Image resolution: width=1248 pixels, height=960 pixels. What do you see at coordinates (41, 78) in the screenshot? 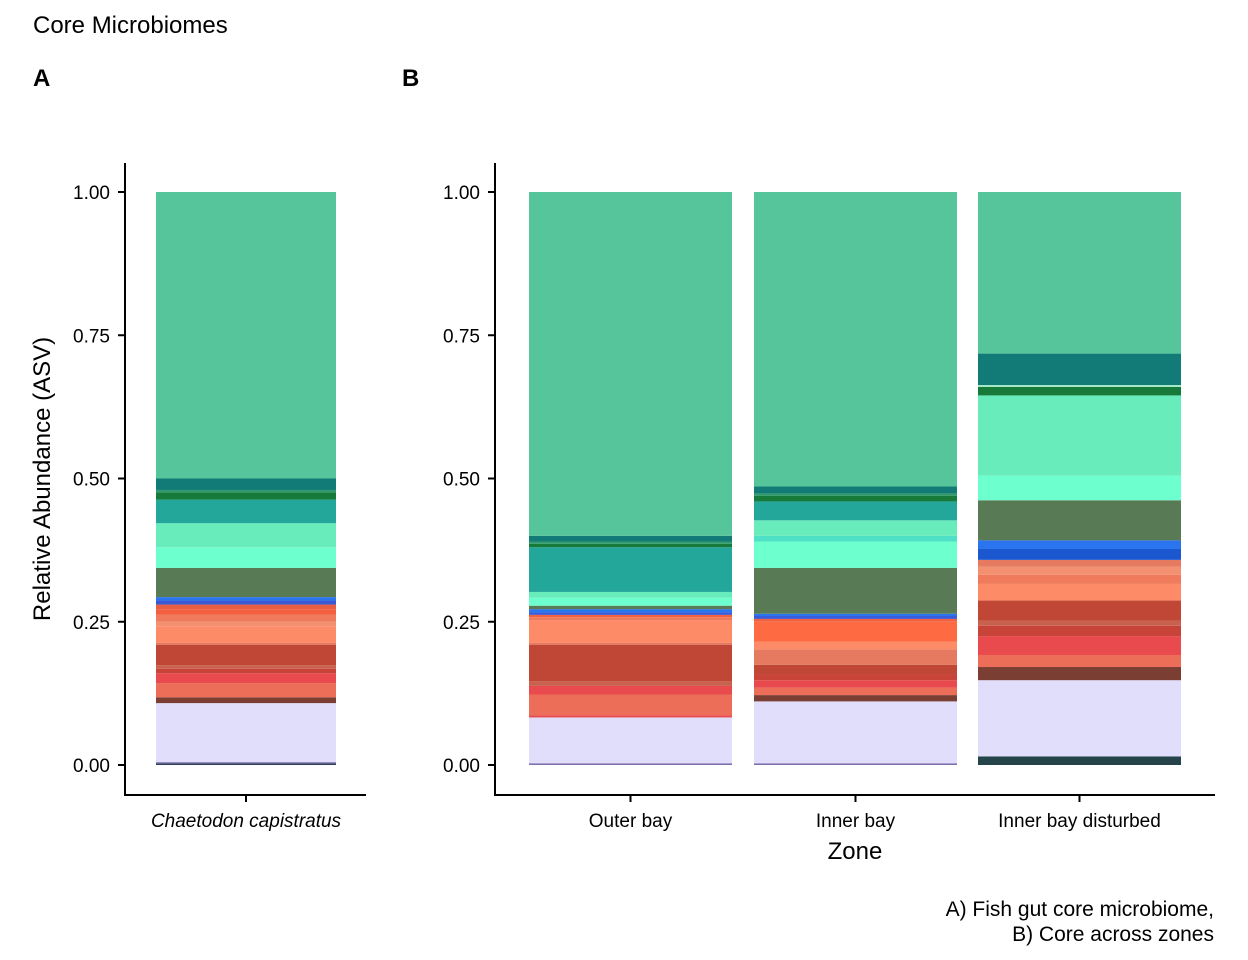
I see `panel-a-tag: A` at bounding box center [41, 78].